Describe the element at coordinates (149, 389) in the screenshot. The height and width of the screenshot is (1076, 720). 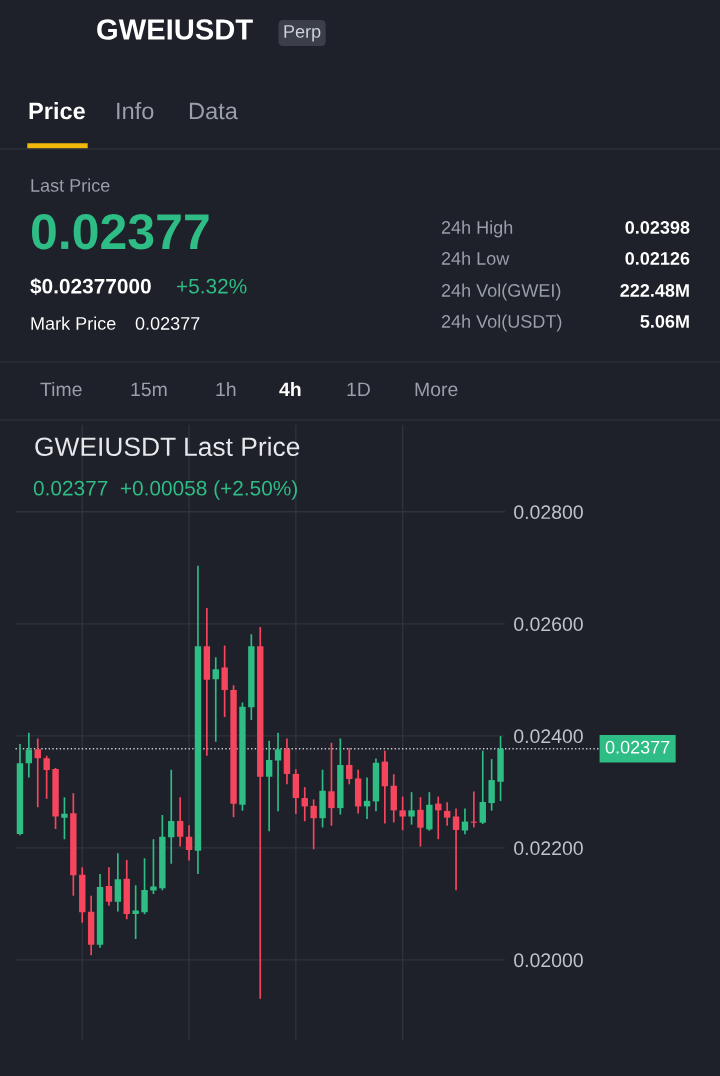
I see `text: 15m` at that location.